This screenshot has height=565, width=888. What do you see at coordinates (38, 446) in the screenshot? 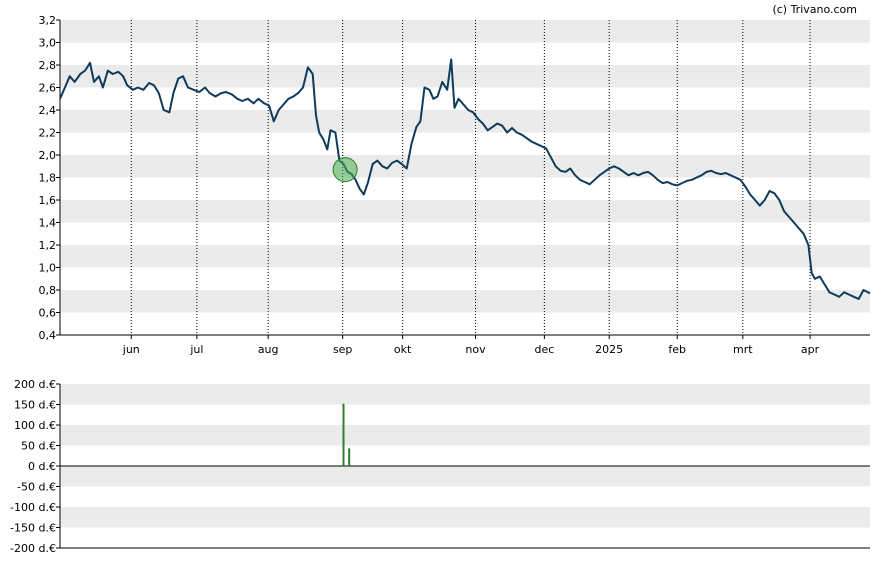
I see `volume-y-tick-label: 50 d.€` at bounding box center [38, 446].